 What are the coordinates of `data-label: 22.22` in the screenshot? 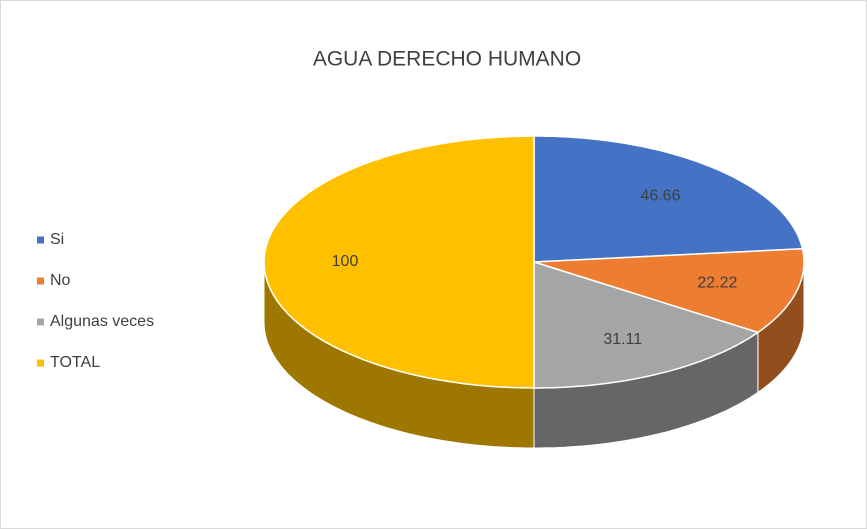 It's located at (717, 283).